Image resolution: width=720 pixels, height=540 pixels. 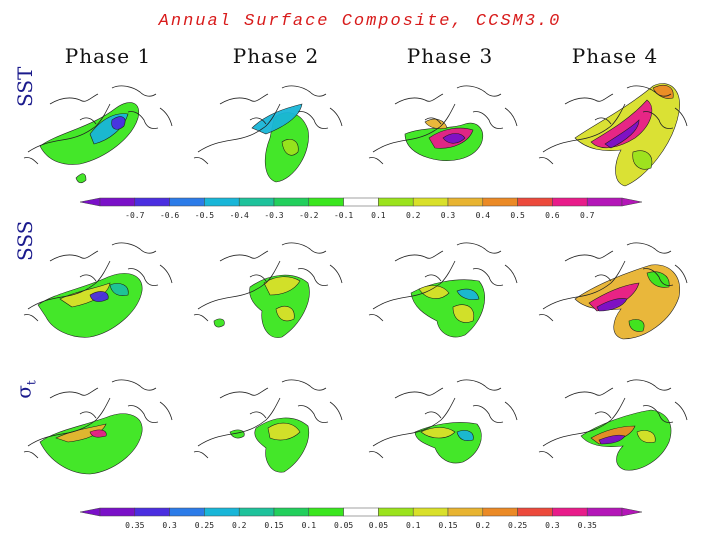 What do you see at coordinates (552, 215) in the screenshot?
I see `colorbar-tick-label: 0.6` at bounding box center [552, 215].